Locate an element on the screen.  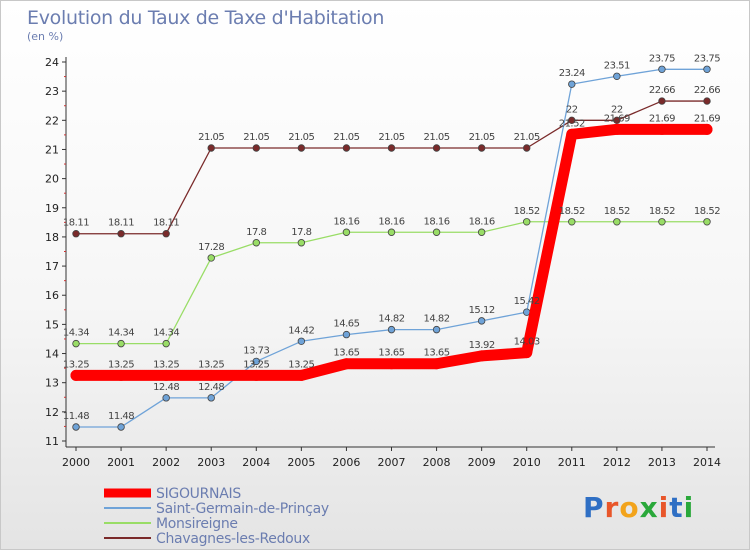
data-label: 15.42 is located at coordinates (527, 301).